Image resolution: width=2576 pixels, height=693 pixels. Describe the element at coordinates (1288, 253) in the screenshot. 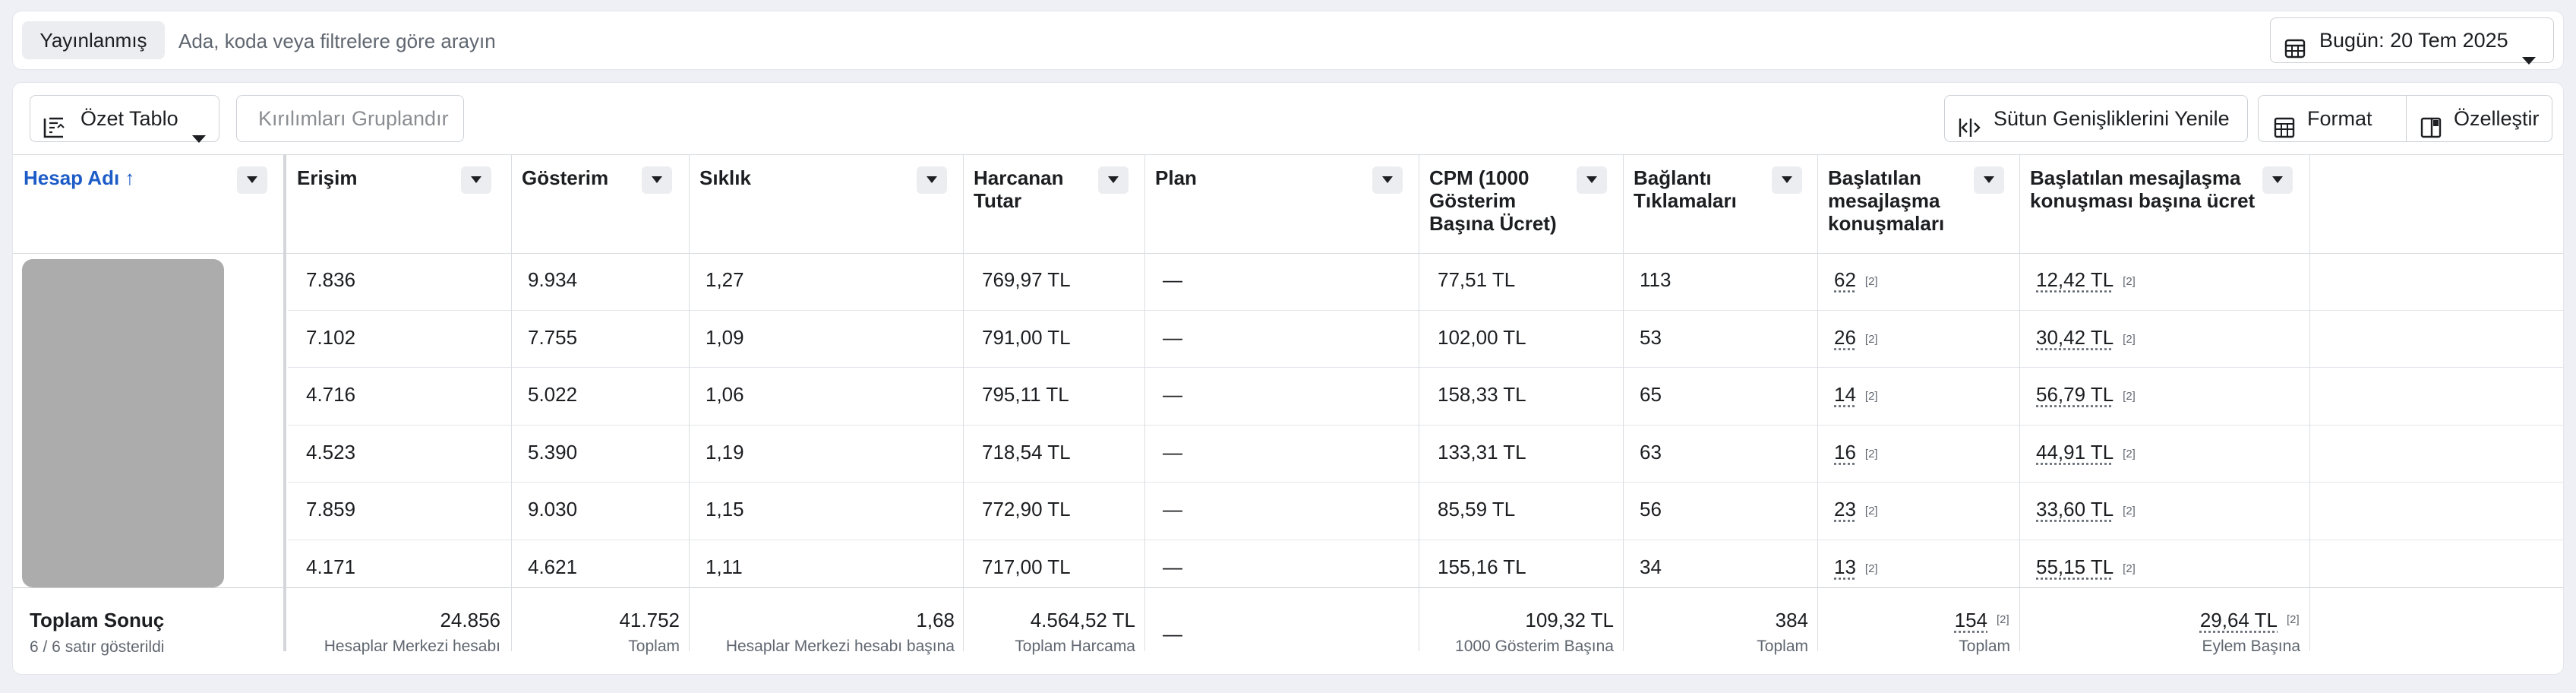

I see `header-bottom-border` at that location.